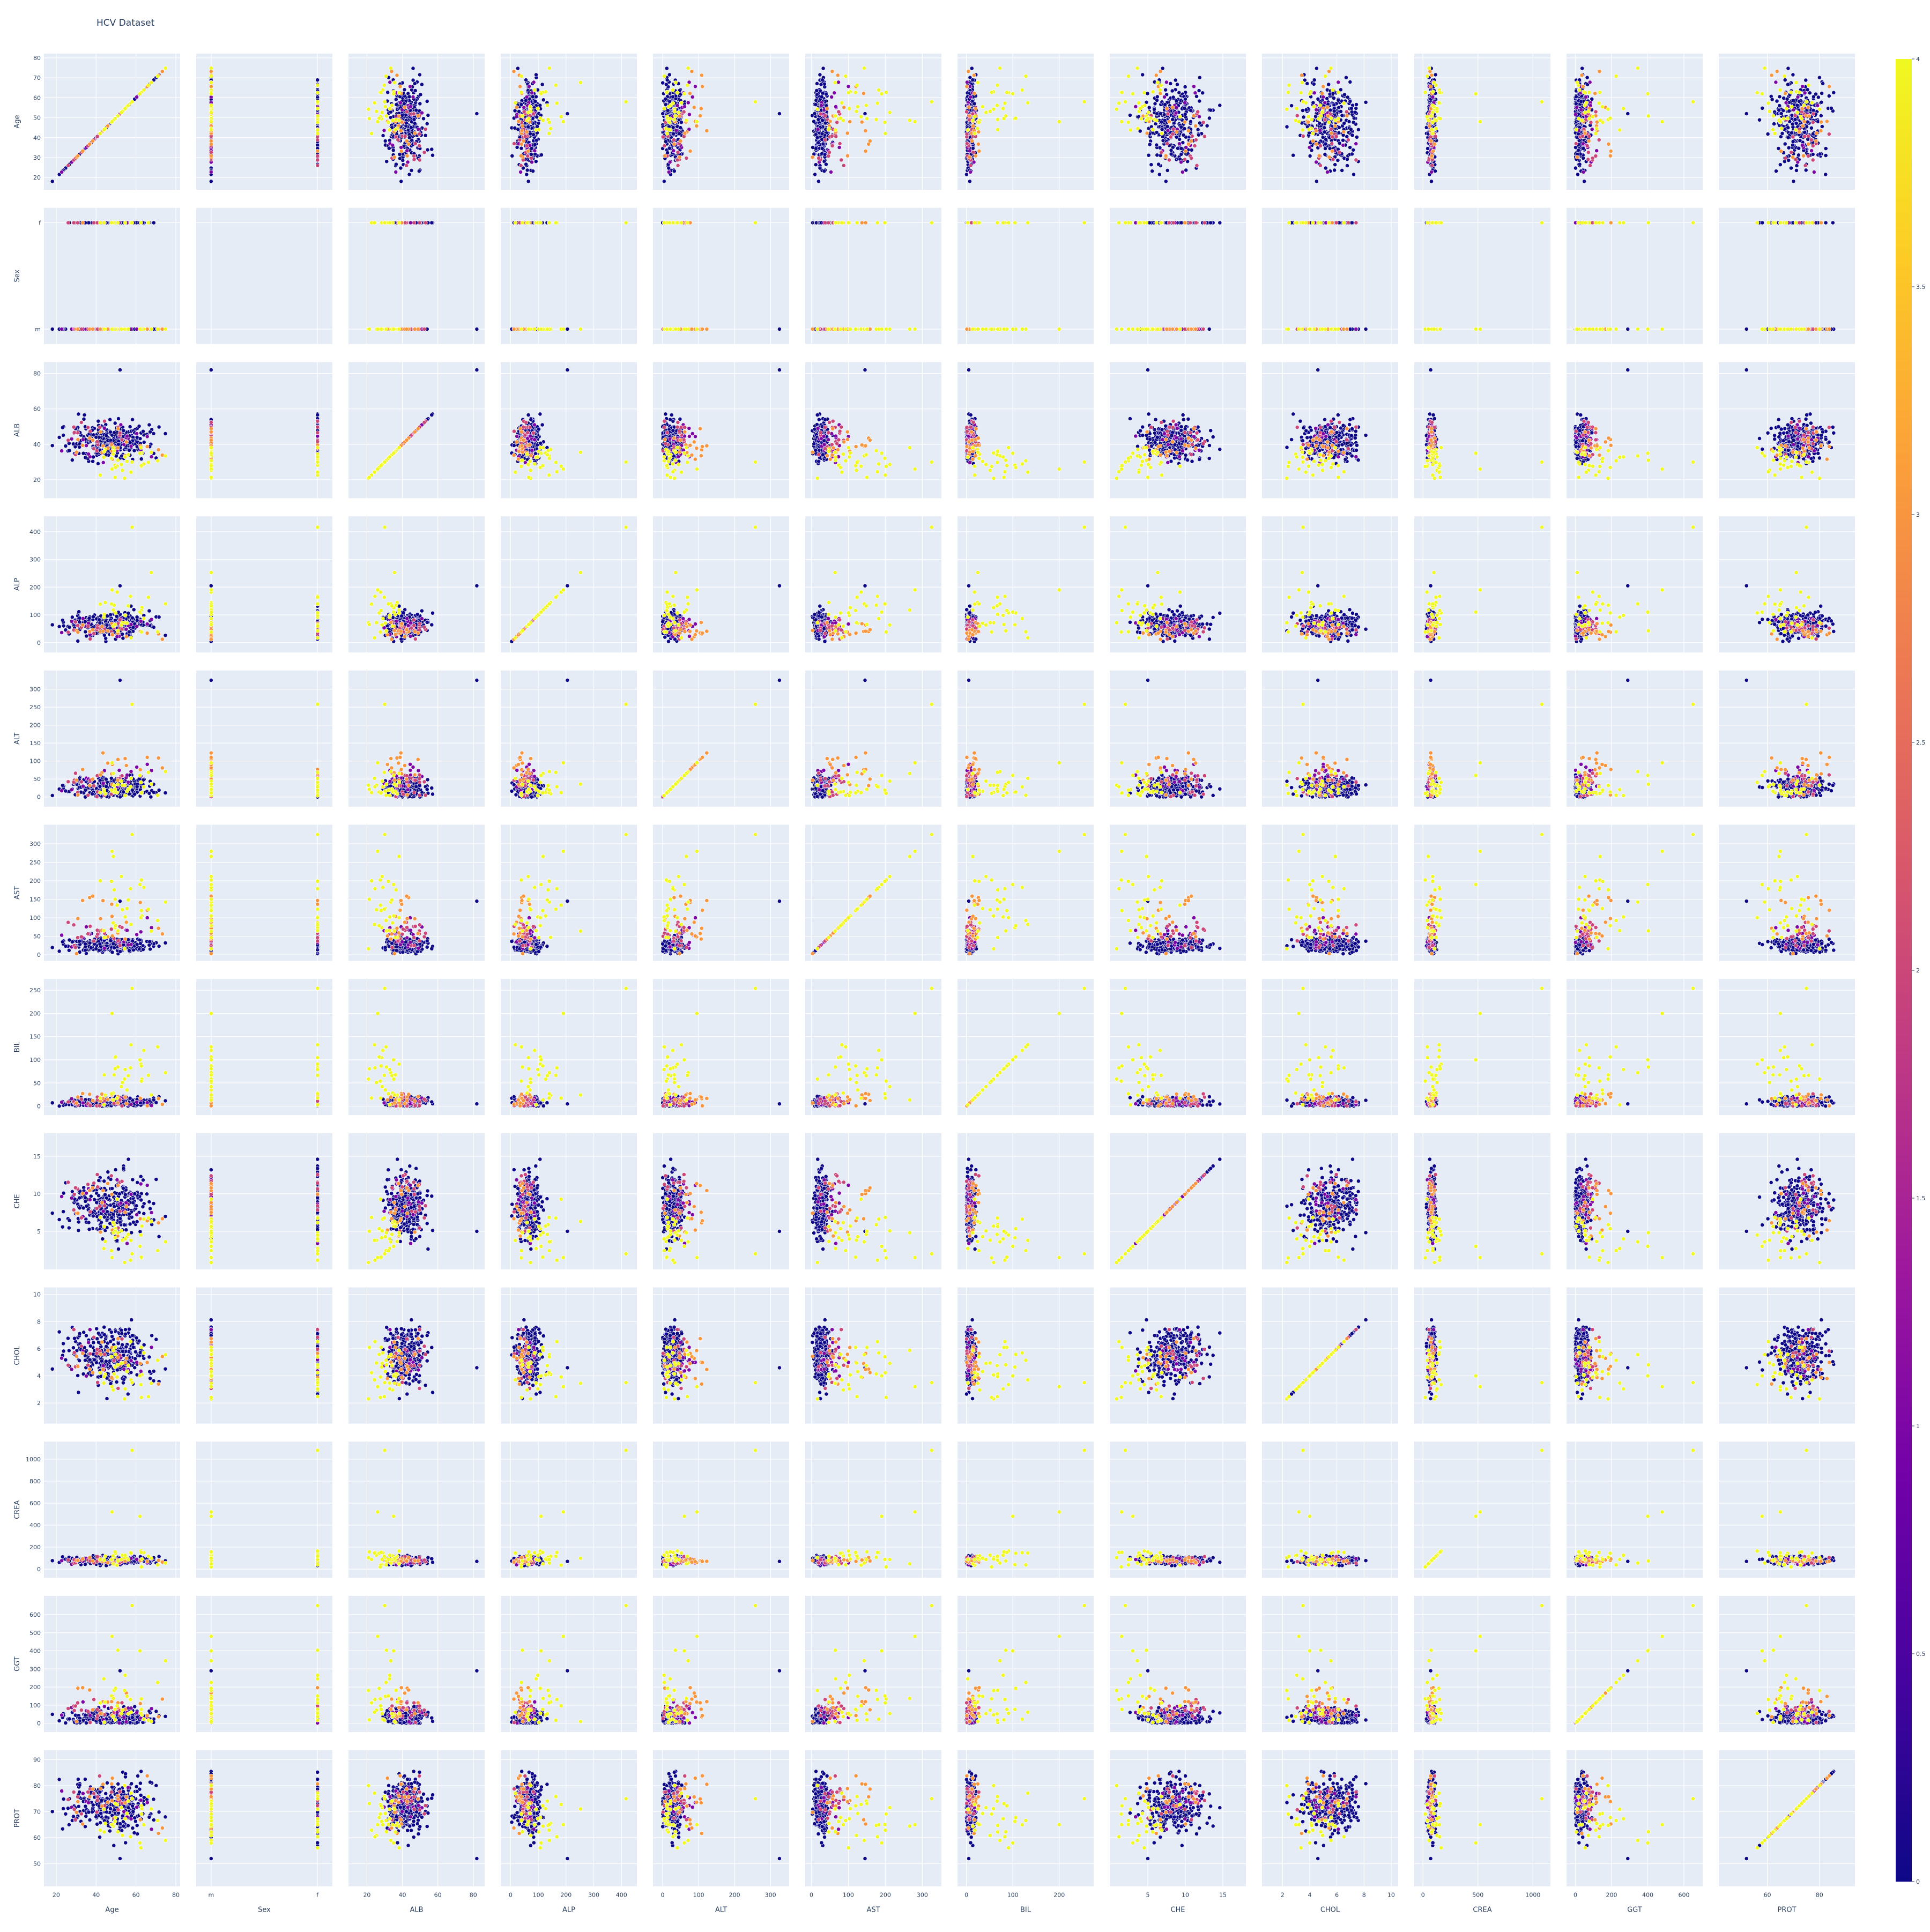 The height and width of the screenshot is (1932, 1930). What do you see at coordinates (125, 23) in the screenshot?
I see `chart-title: HCV Dataset` at bounding box center [125, 23].